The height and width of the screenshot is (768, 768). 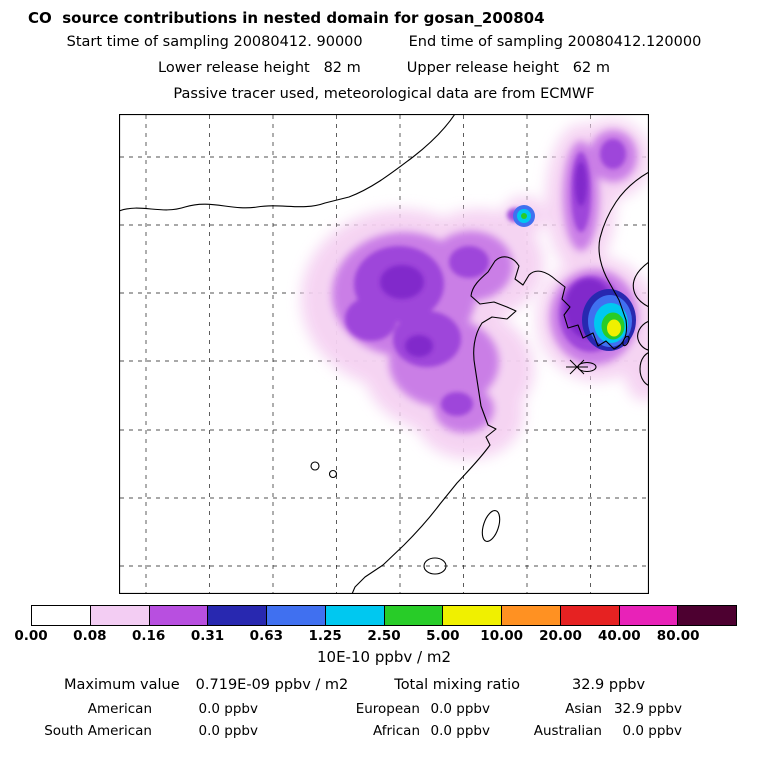 I want to click on region-label: Asian, so click(x=583, y=709).